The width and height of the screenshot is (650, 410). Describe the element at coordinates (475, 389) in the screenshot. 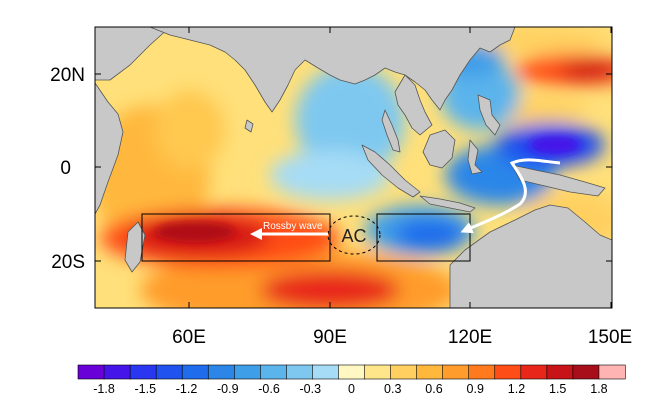

I see `colorbar-label: 0.9` at that location.